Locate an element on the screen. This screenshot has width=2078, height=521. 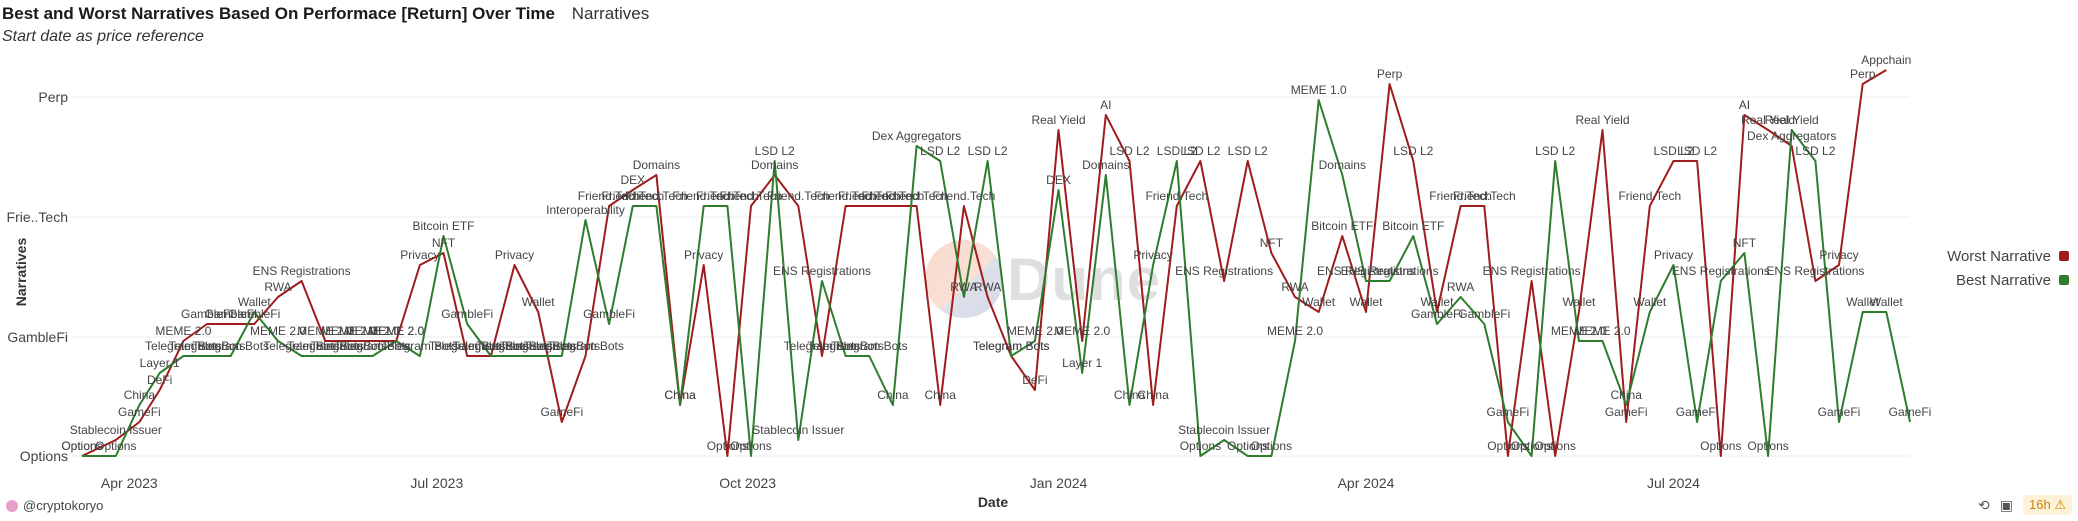
data-label: Interoperability is located at coordinates (585, 210).